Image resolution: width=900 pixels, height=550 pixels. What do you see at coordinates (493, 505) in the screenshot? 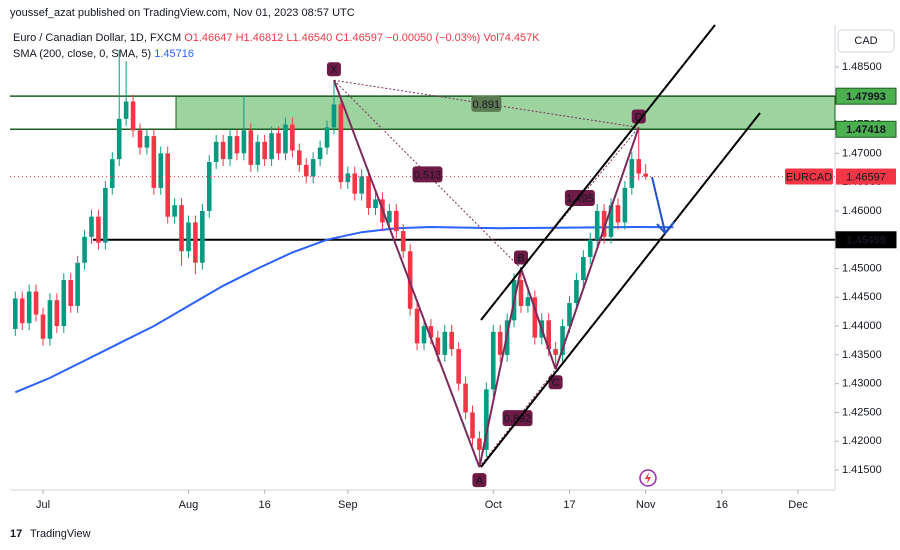
I see `x-tick-label: Oct` at bounding box center [493, 505].